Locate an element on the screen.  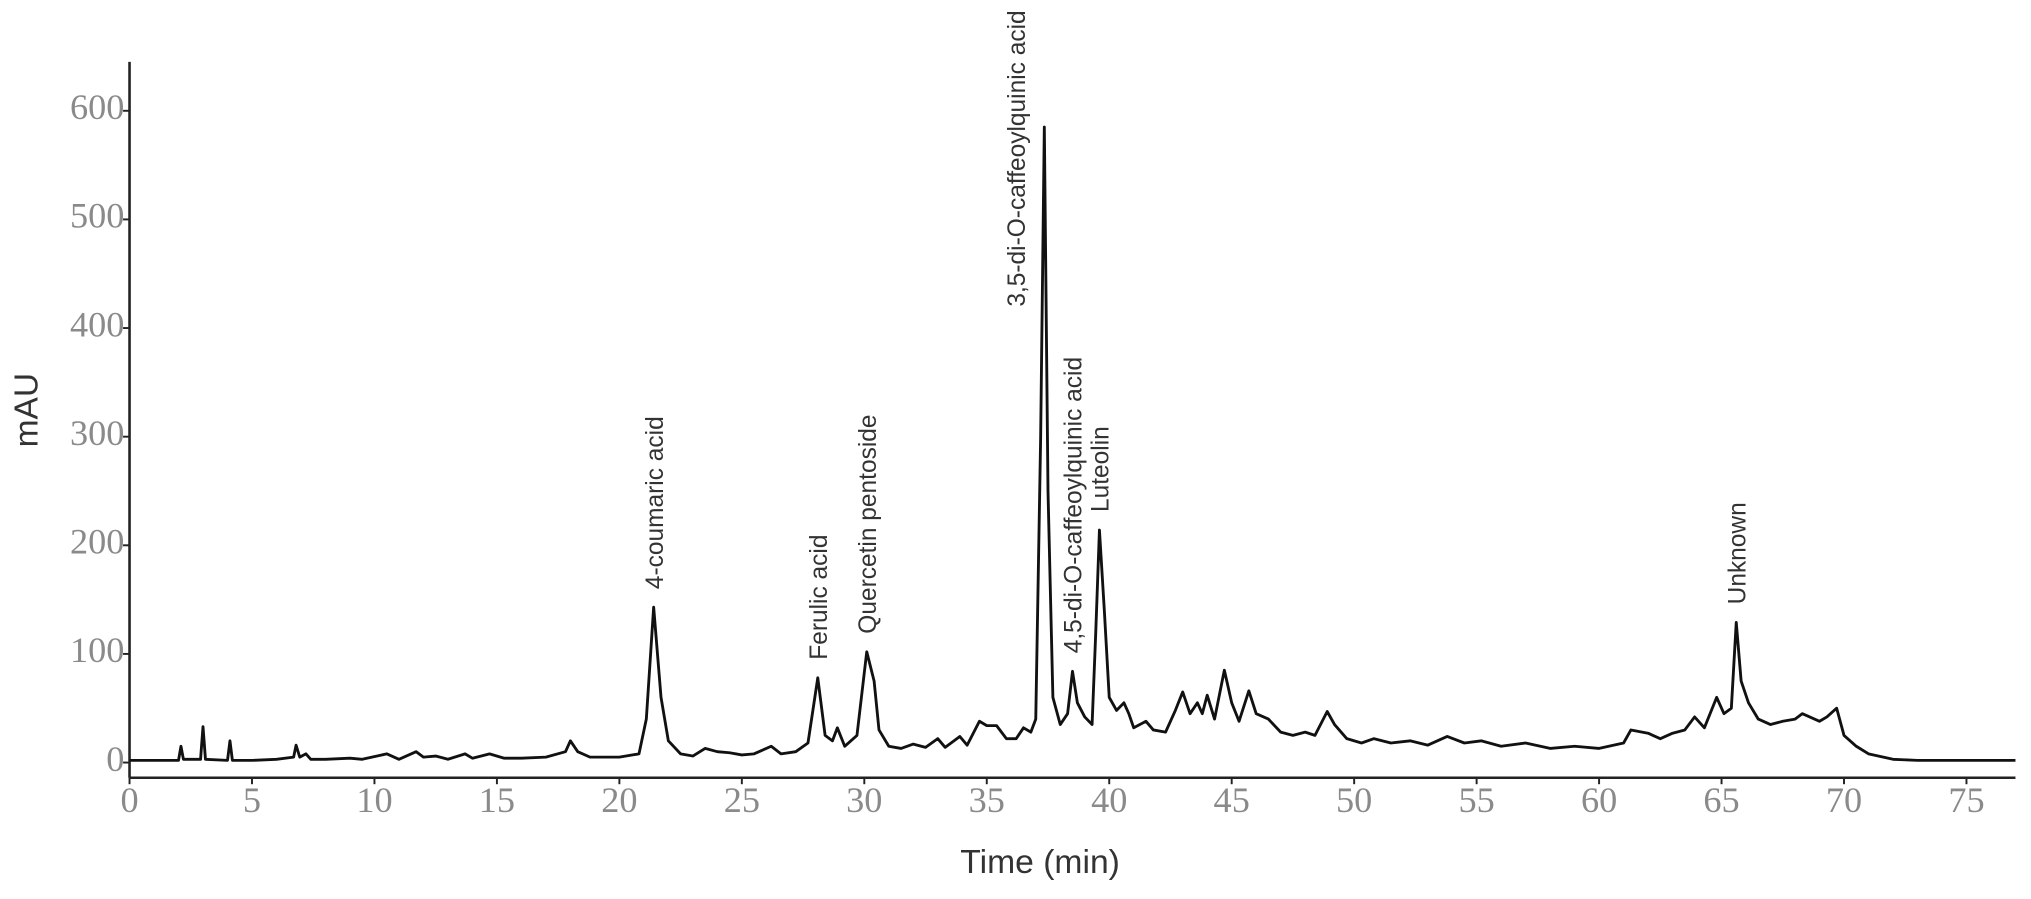
peak-label: Unknown is located at coordinates (1737, 553).